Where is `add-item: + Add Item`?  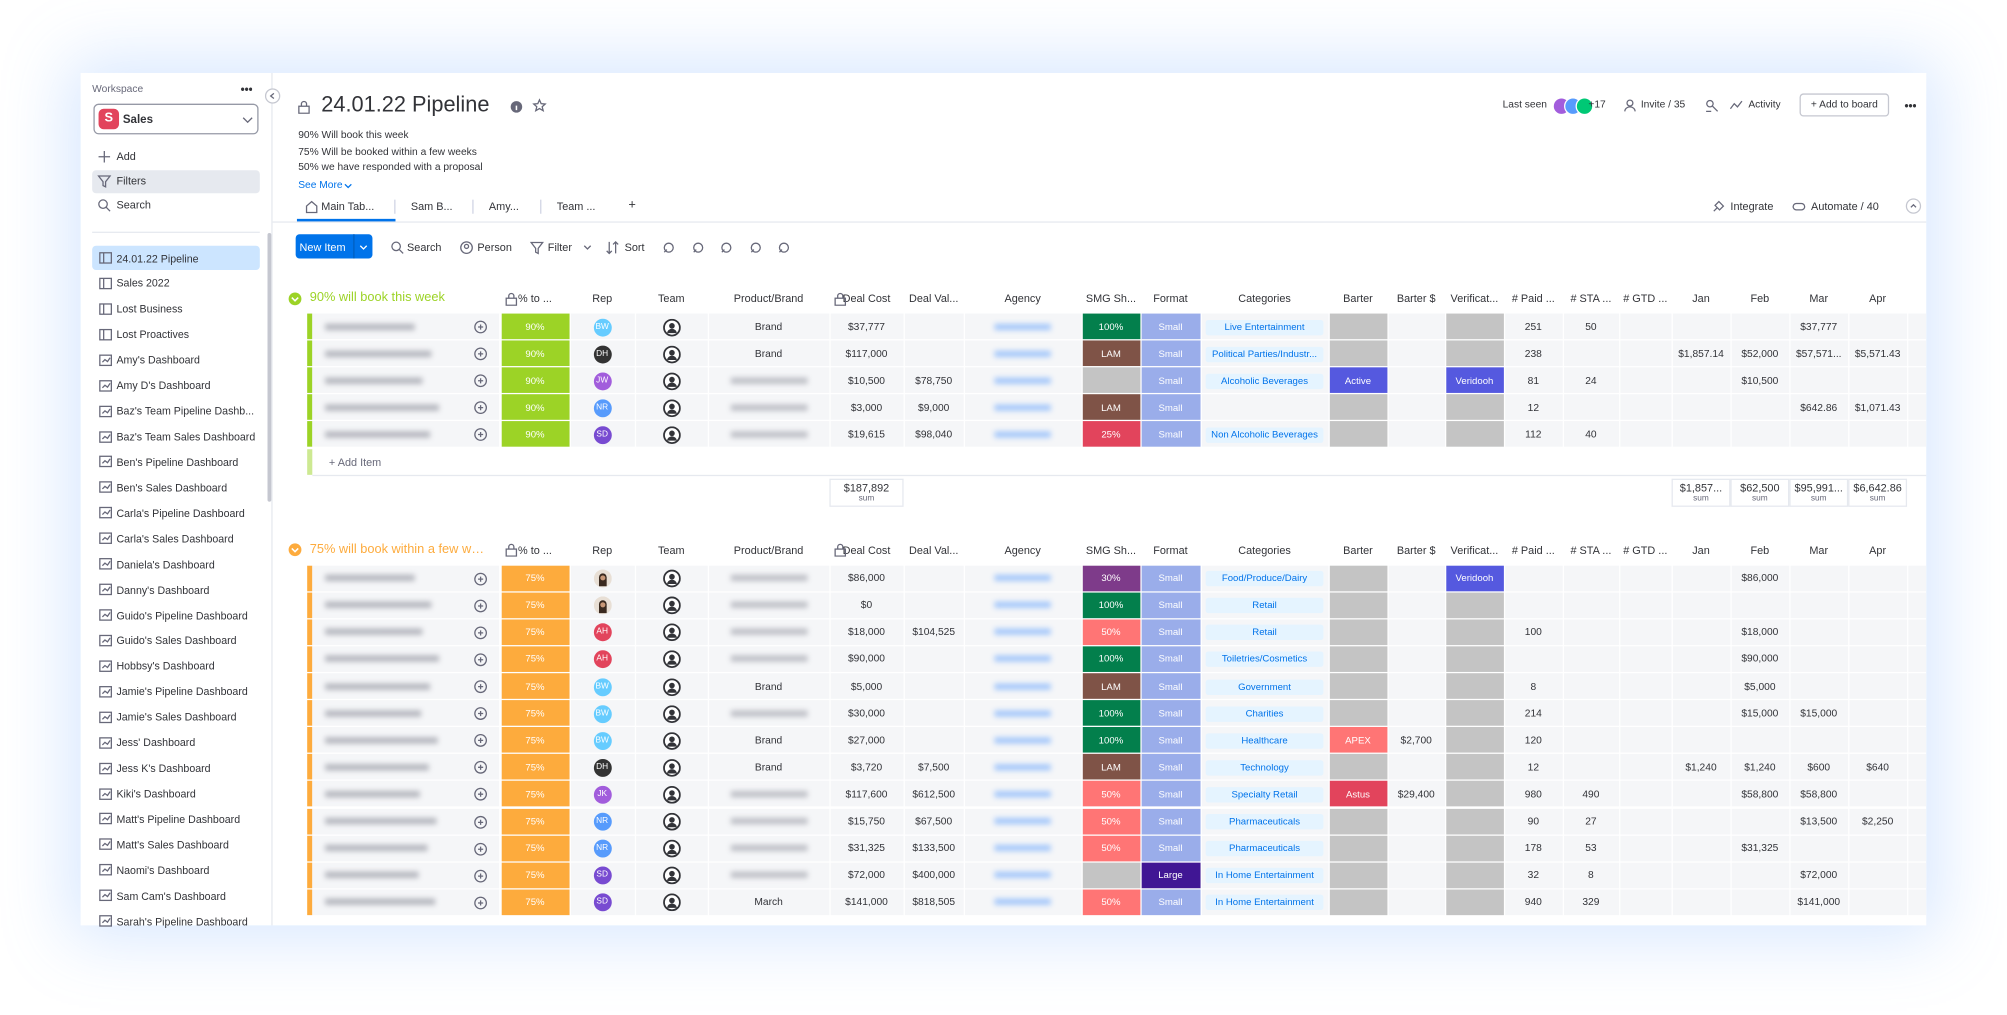 add-item: + Add Item is located at coordinates (355, 462).